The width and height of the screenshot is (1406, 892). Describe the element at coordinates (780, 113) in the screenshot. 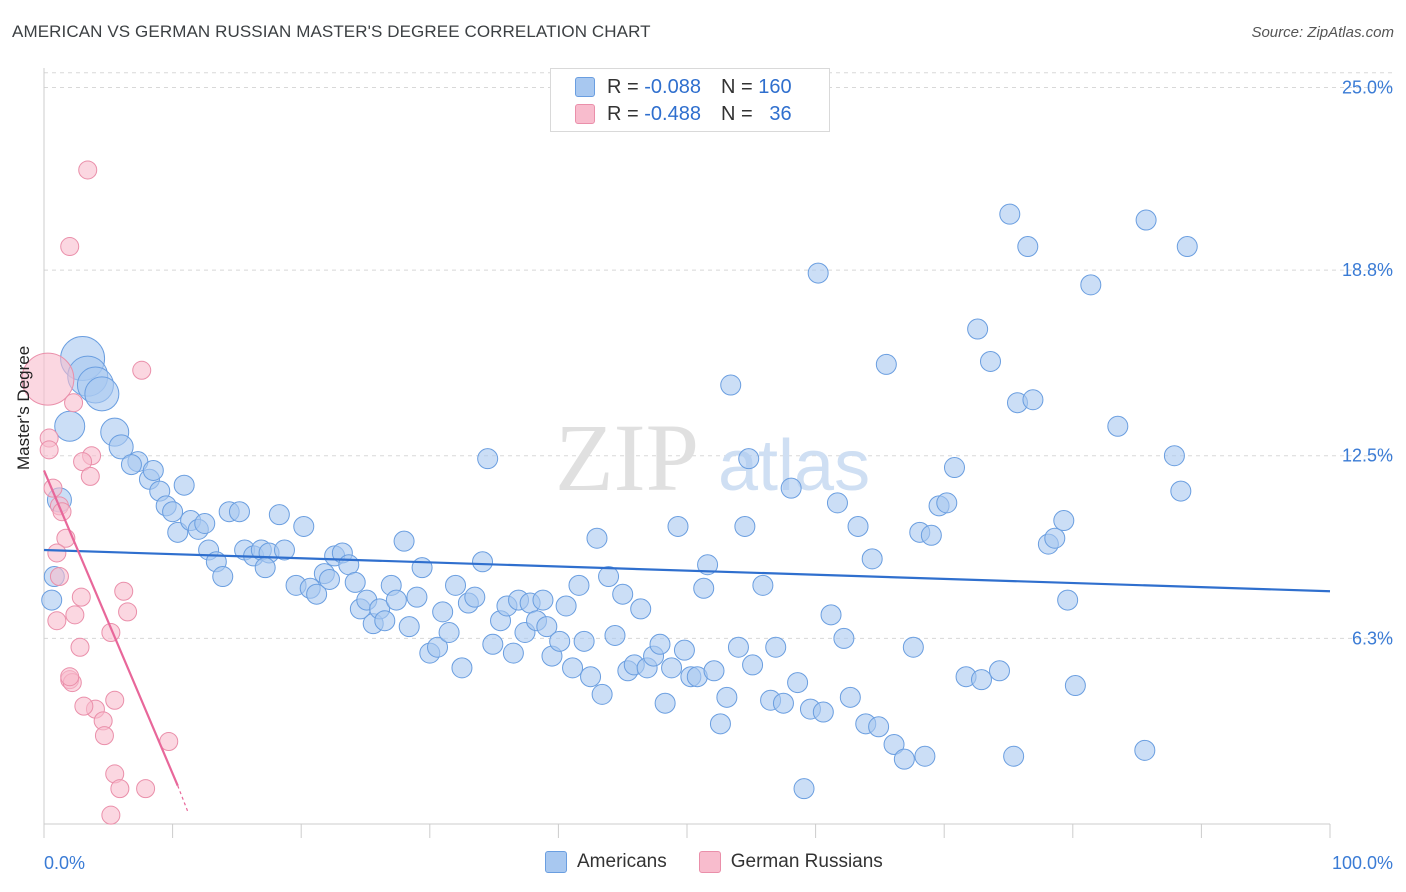

I see `legend-n-value: 36` at that location.